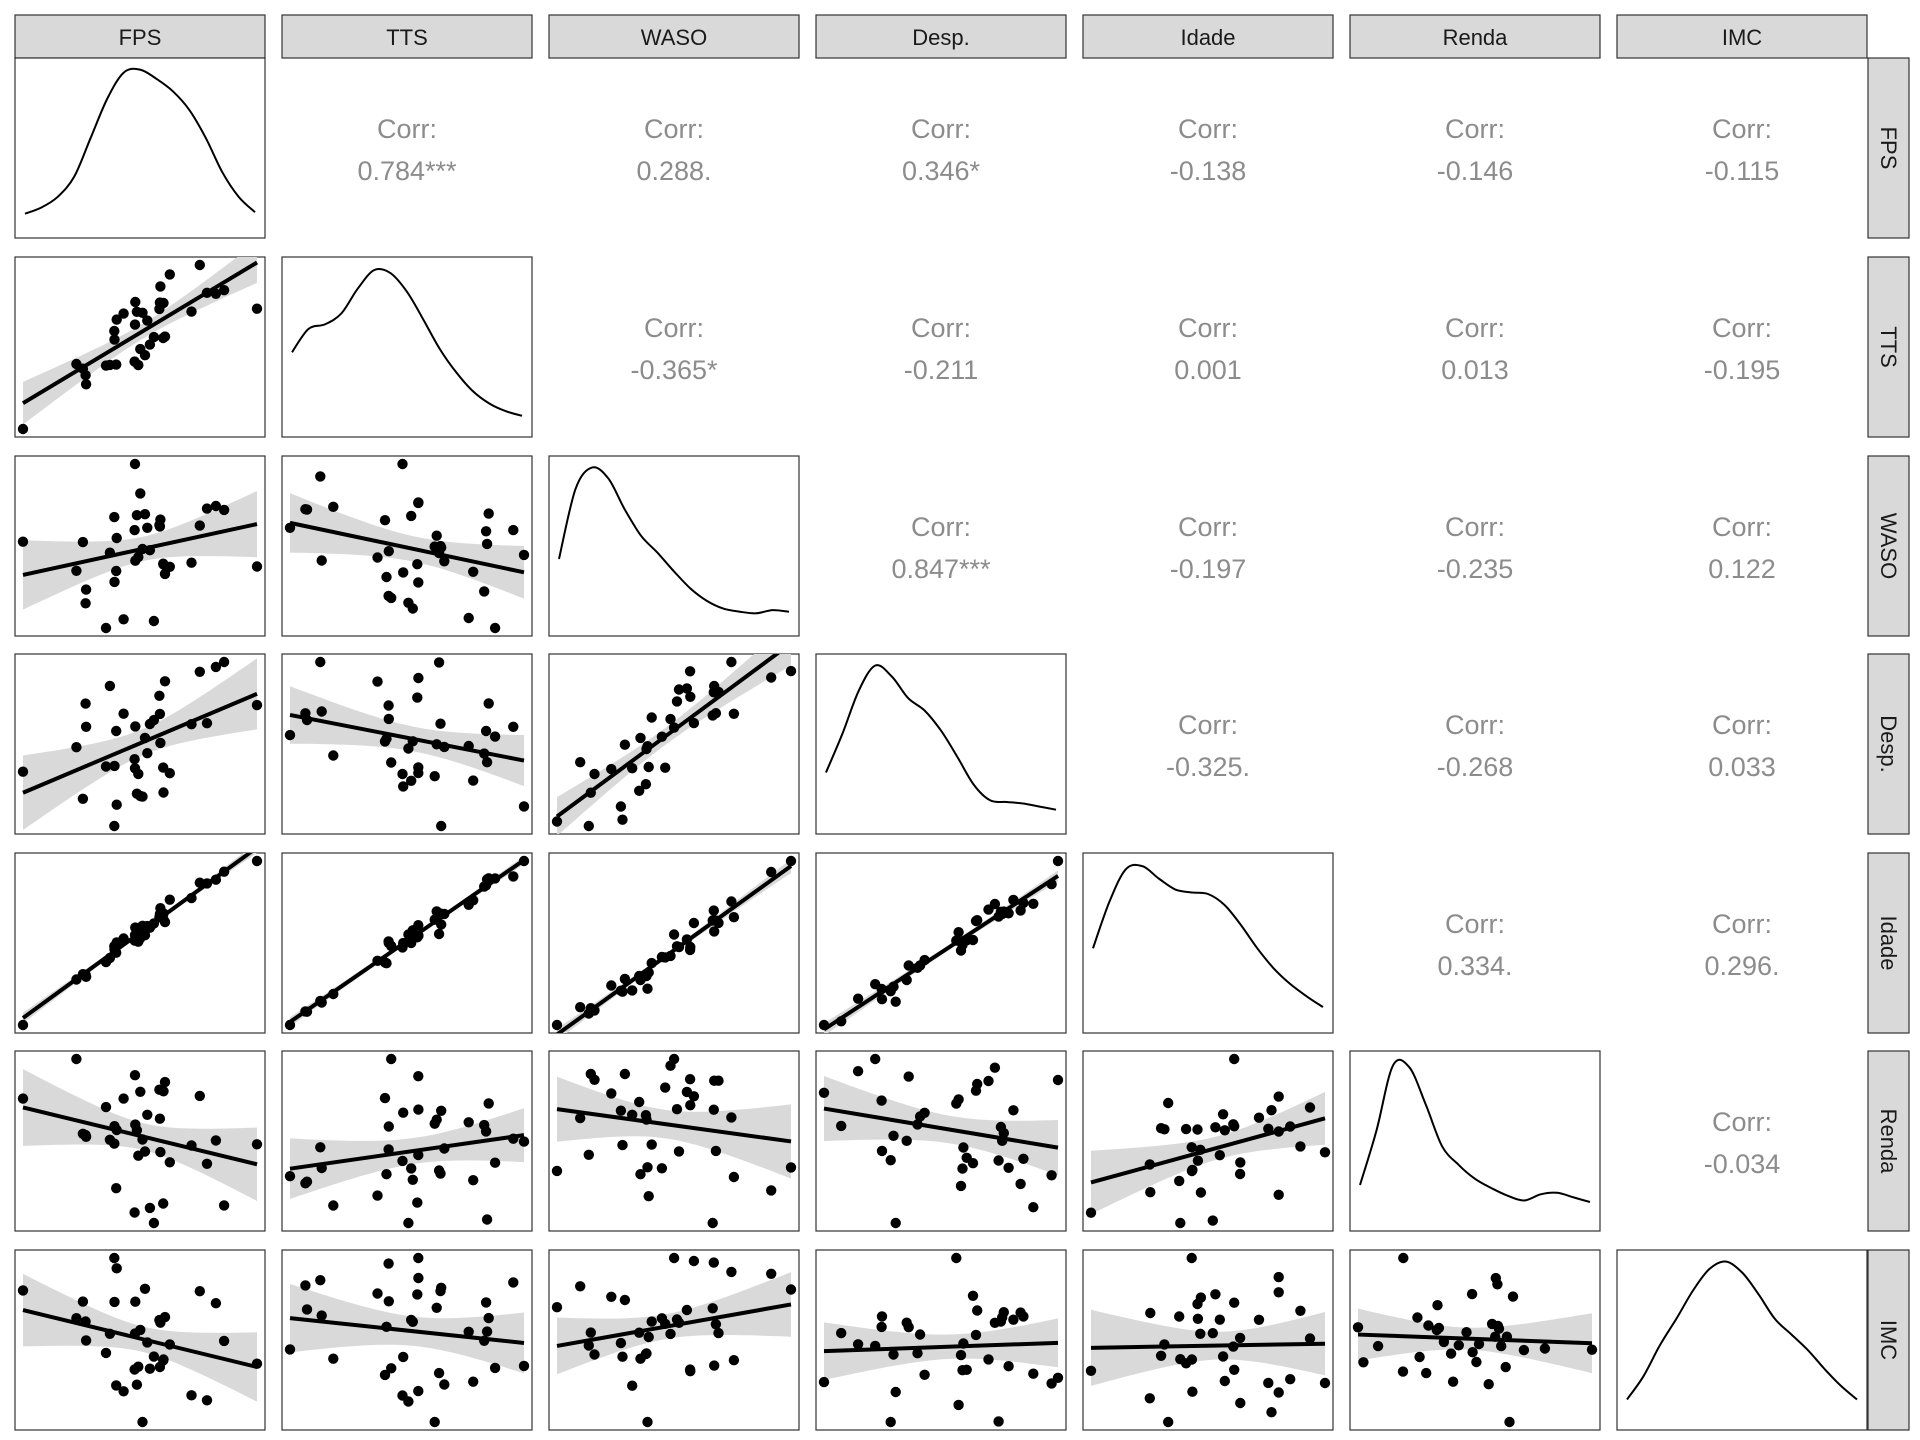  I want to click on corr-cell-waso-desp: Corr: 0.847***, so click(941, 548).